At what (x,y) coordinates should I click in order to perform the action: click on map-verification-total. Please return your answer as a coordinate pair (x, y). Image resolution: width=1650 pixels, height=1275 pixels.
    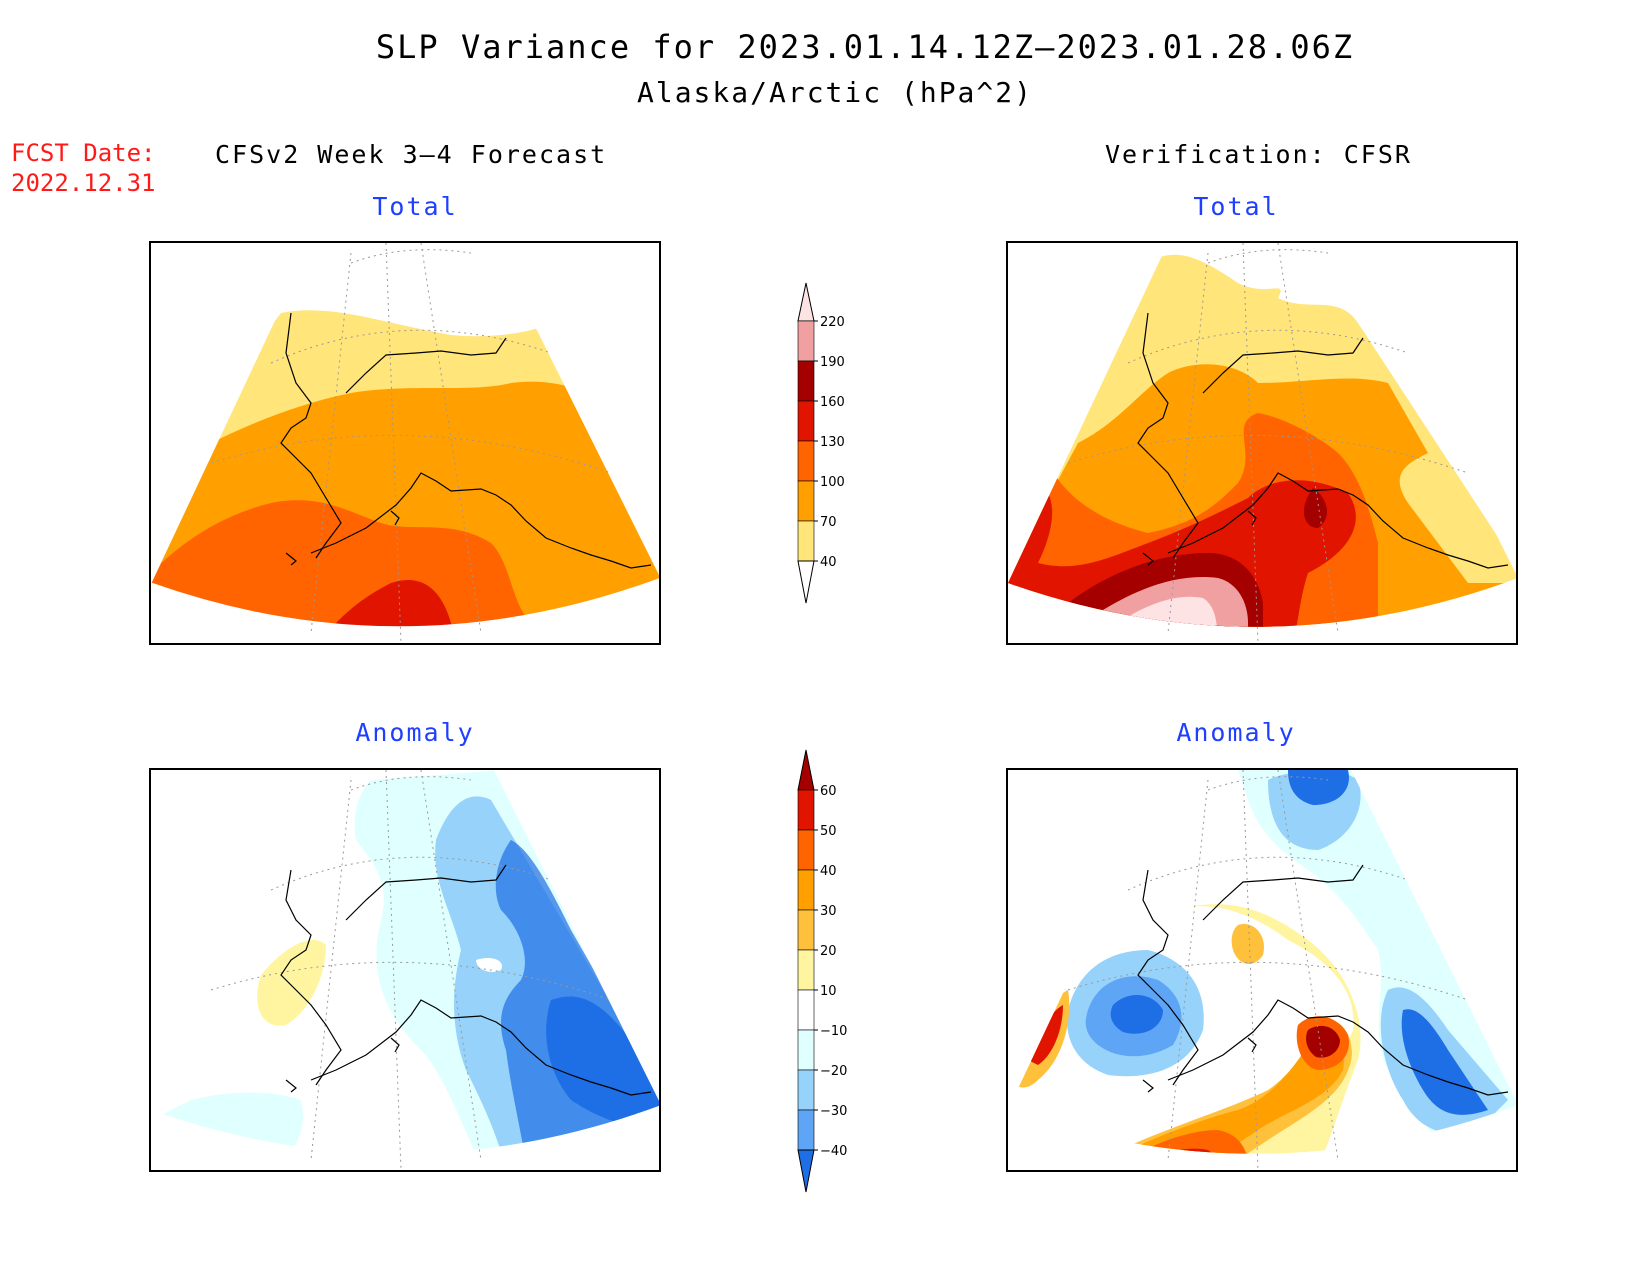
    Looking at the image, I should click on (1262, 443).